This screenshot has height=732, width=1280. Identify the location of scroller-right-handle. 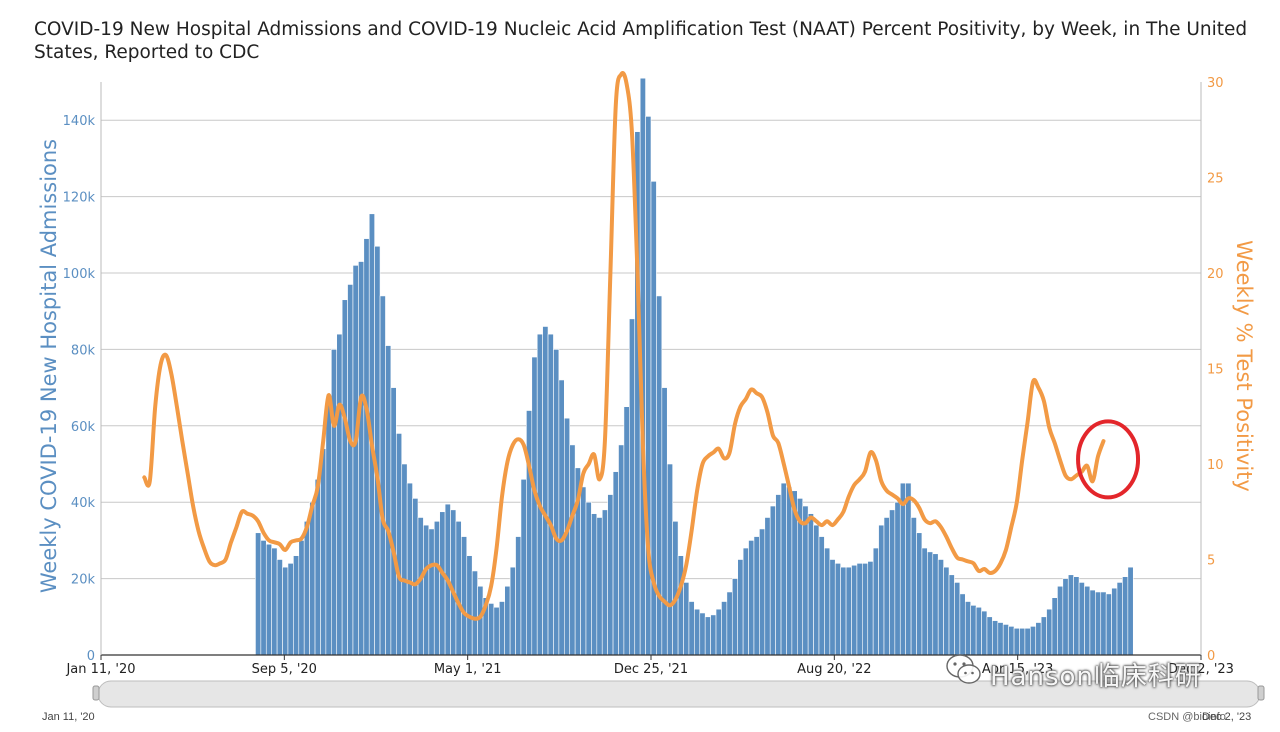
(1261, 693).